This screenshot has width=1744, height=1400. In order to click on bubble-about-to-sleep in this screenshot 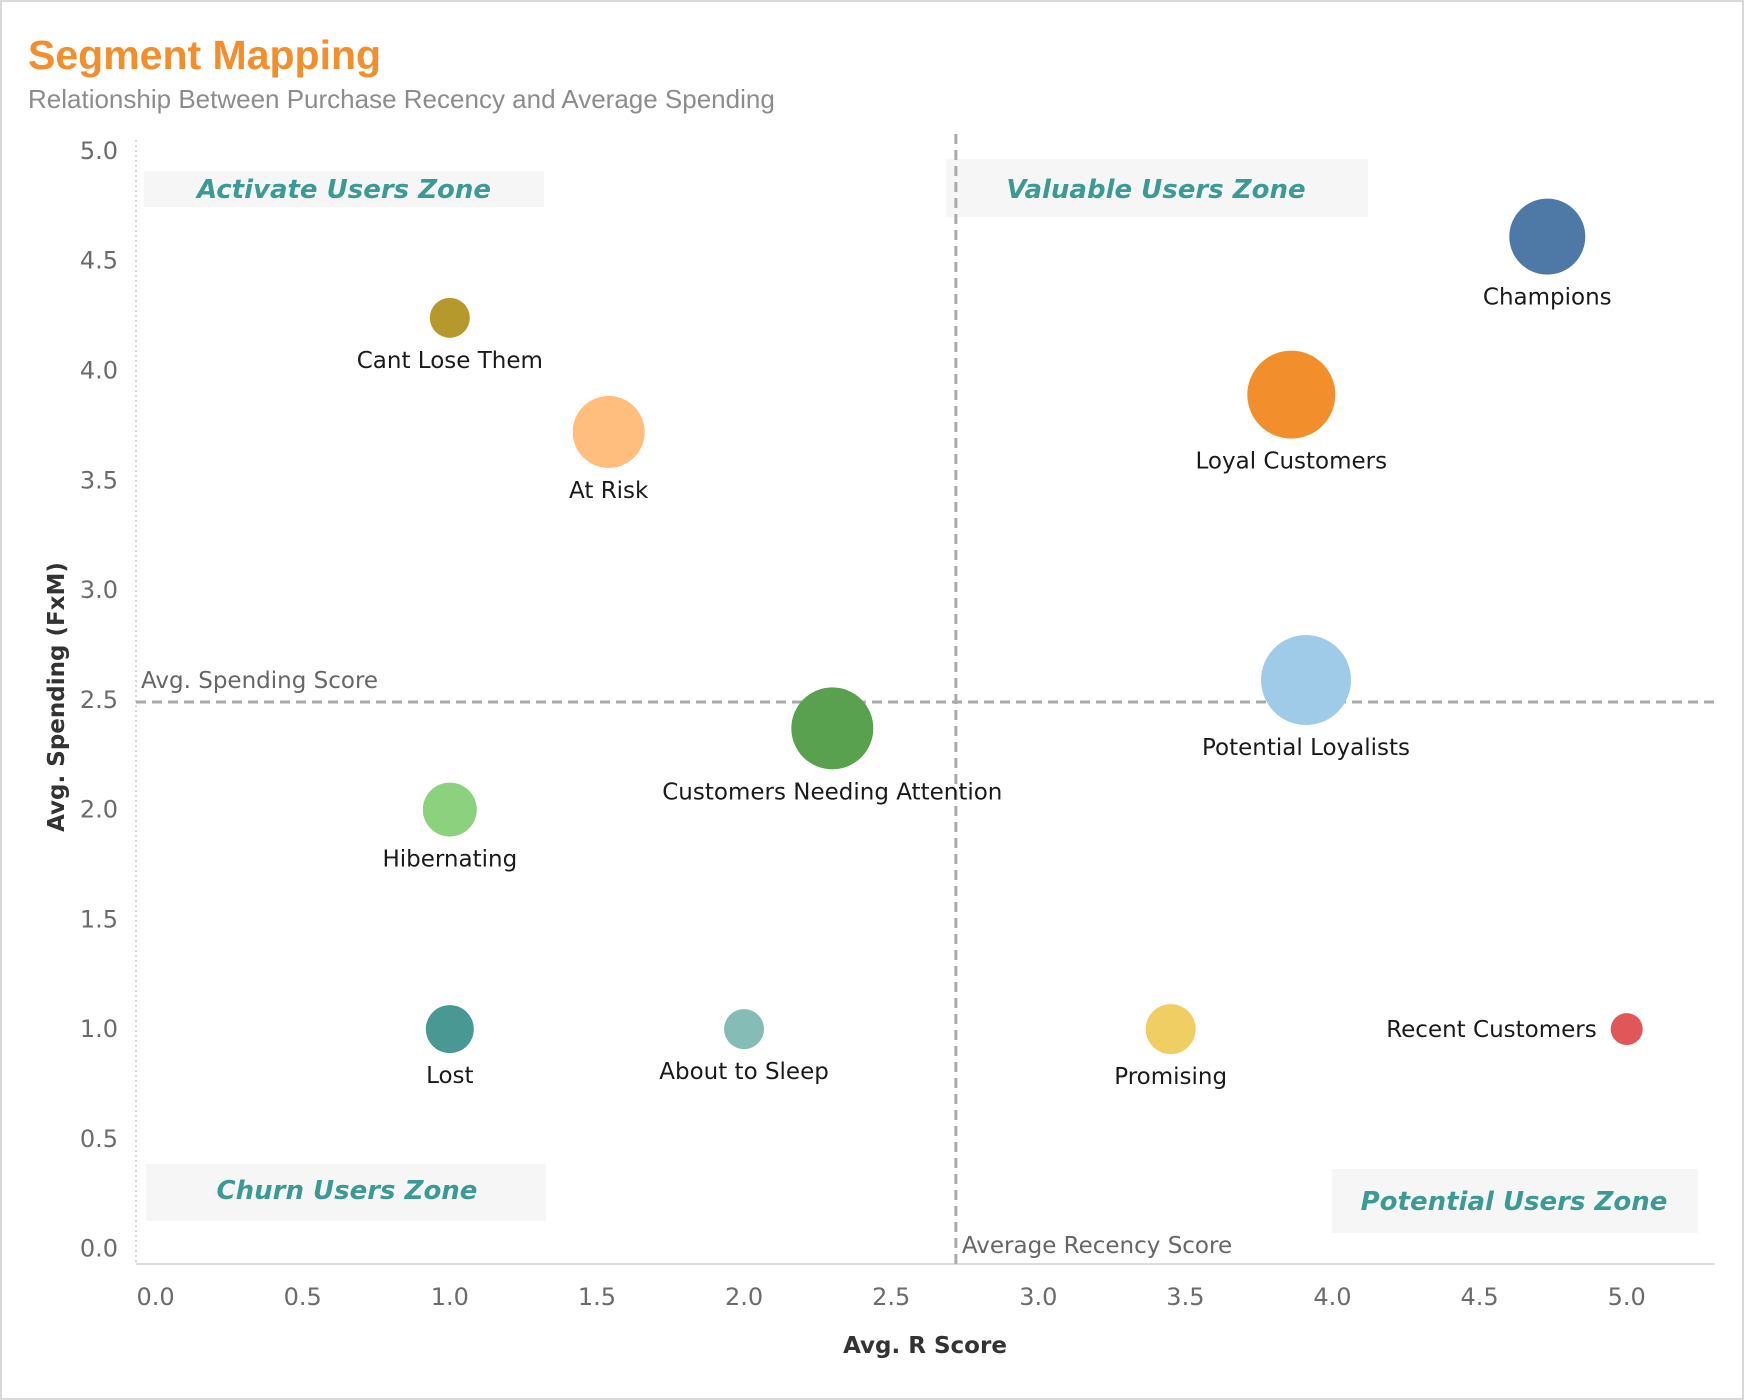, I will do `click(744, 1029)`.